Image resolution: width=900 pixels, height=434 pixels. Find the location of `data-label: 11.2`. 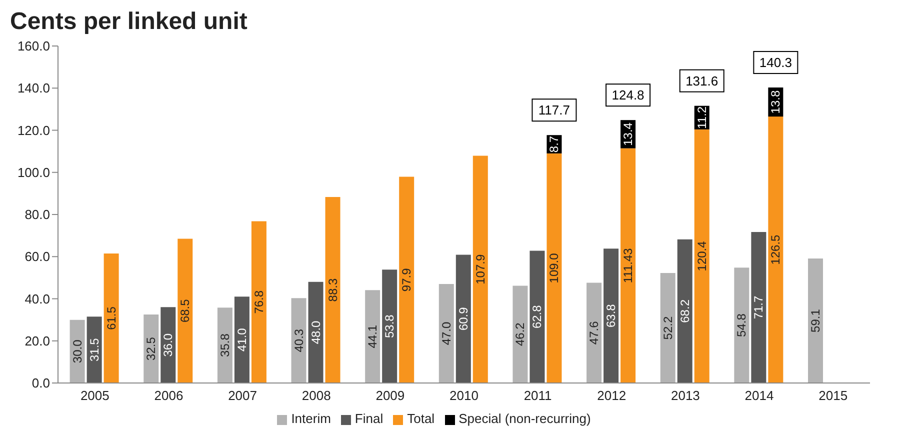

data-label: 11.2 is located at coordinates (701, 117).